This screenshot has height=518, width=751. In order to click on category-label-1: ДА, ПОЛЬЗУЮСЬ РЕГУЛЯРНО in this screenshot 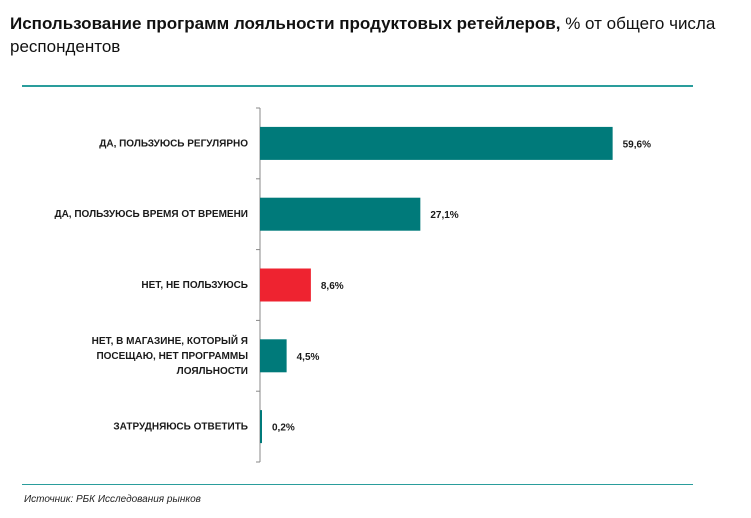, I will do `click(173, 143)`.